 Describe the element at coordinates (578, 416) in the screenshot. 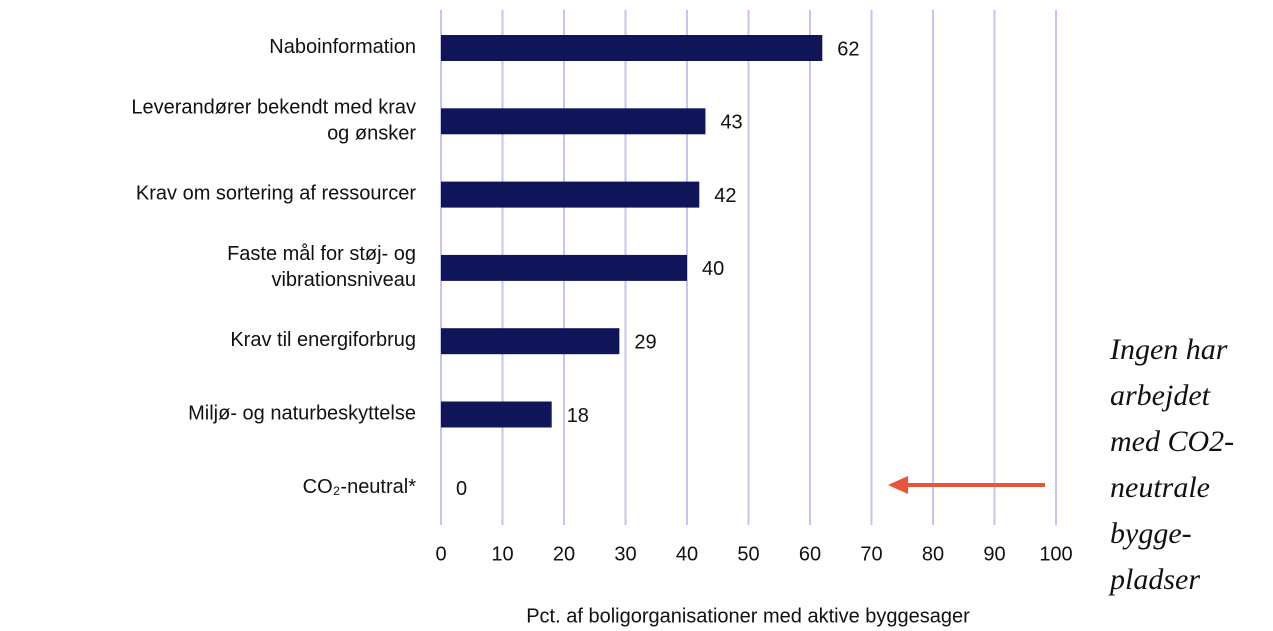

I see `value-label: 18` at that location.